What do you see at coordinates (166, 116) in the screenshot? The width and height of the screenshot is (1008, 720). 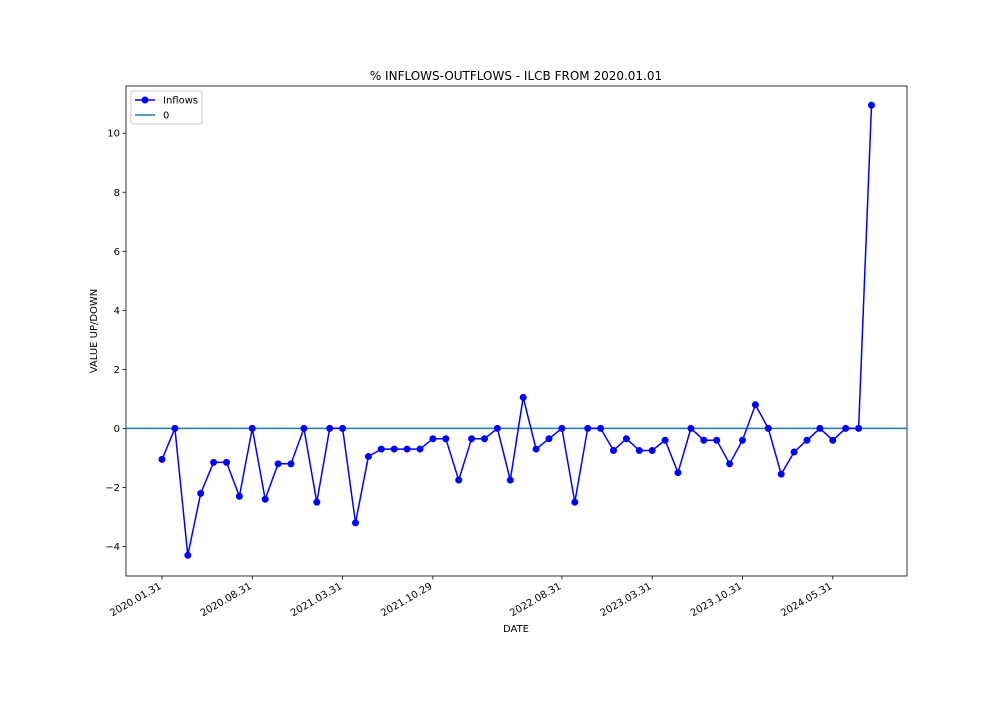 I see `legend-zero-label: 0` at bounding box center [166, 116].